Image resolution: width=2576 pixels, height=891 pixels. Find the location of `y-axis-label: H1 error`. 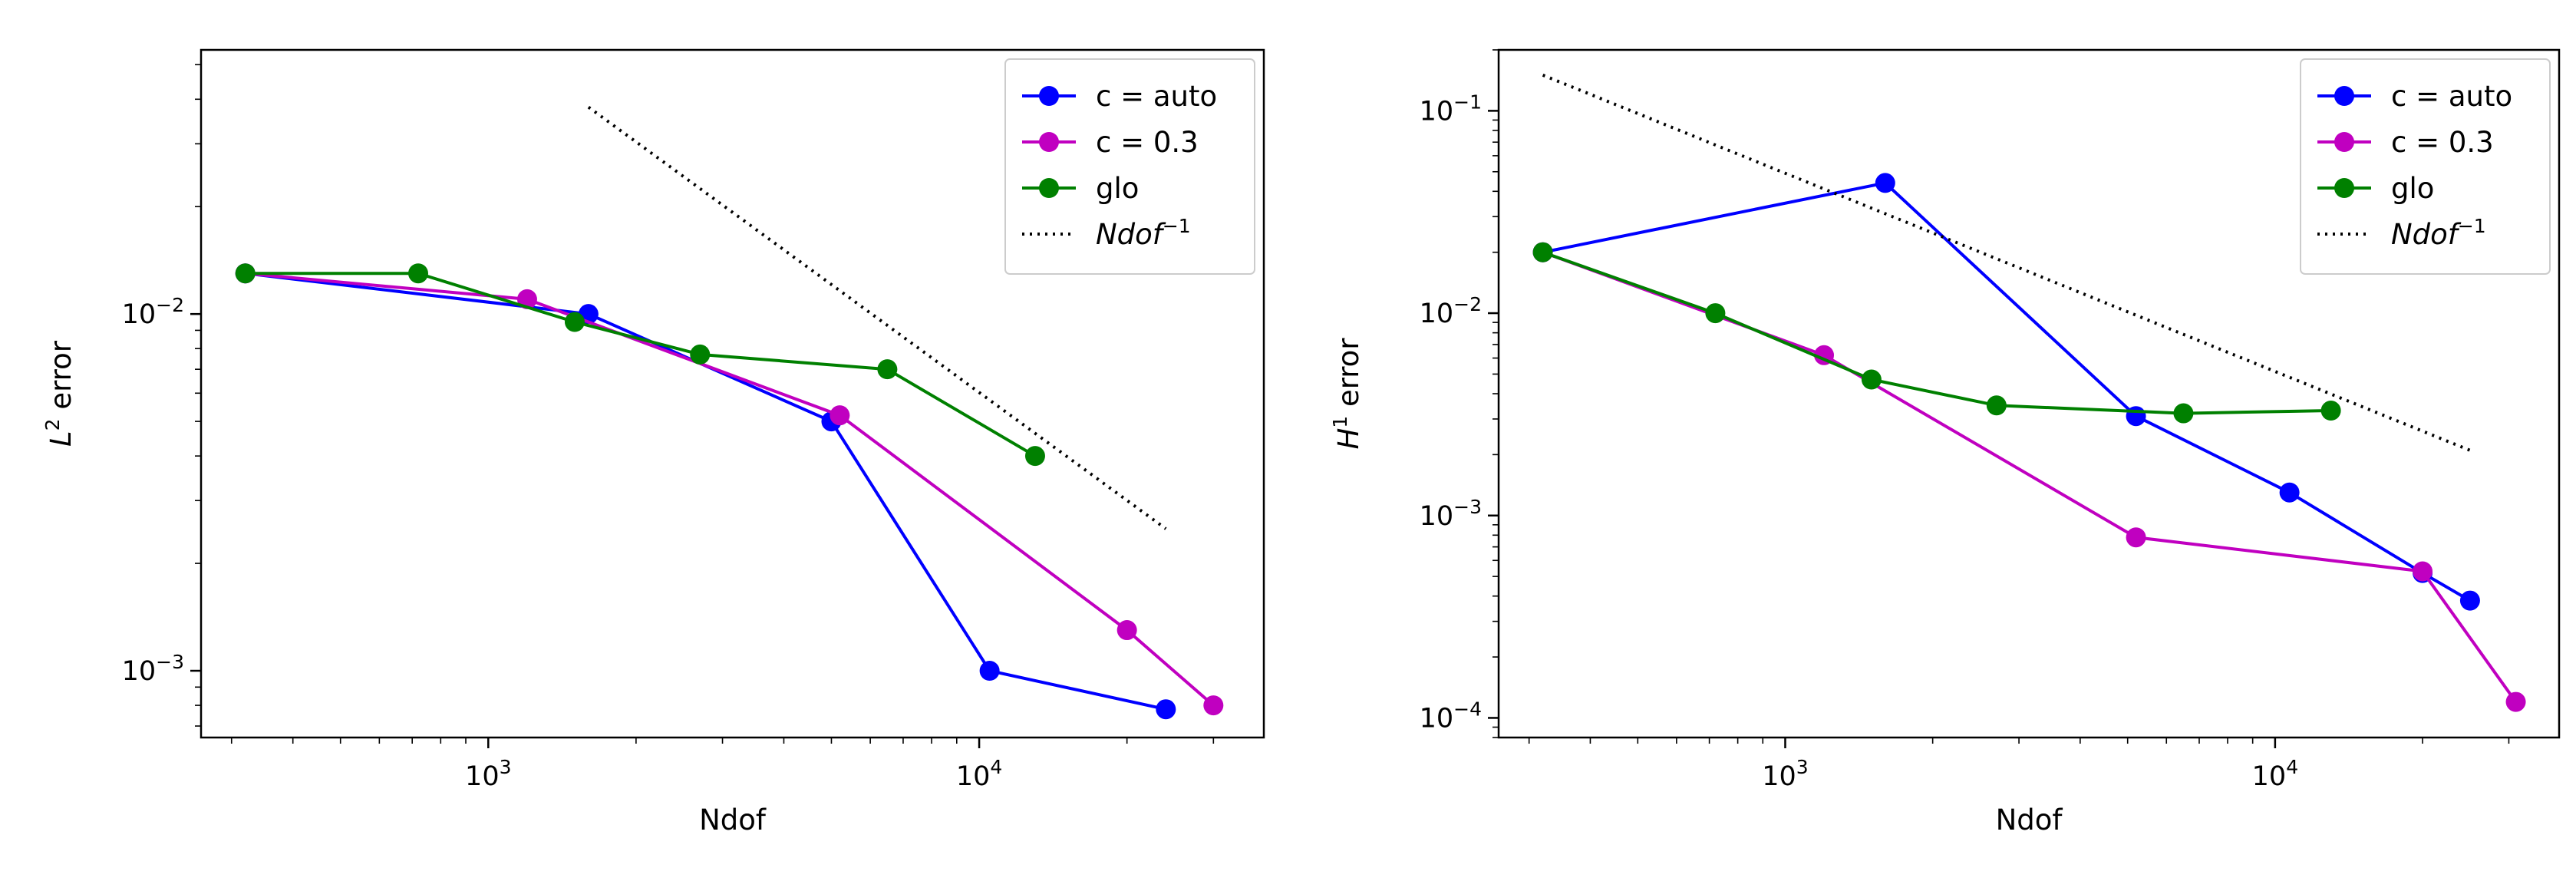

y-axis-label: H1 error is located at coordinates (1347, 394).